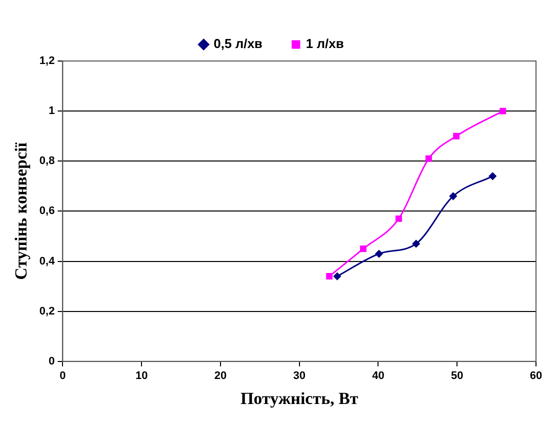 This screenshot has height=422, width=554. I want to click on y-tick-label: 0,6, so click(47, 211).